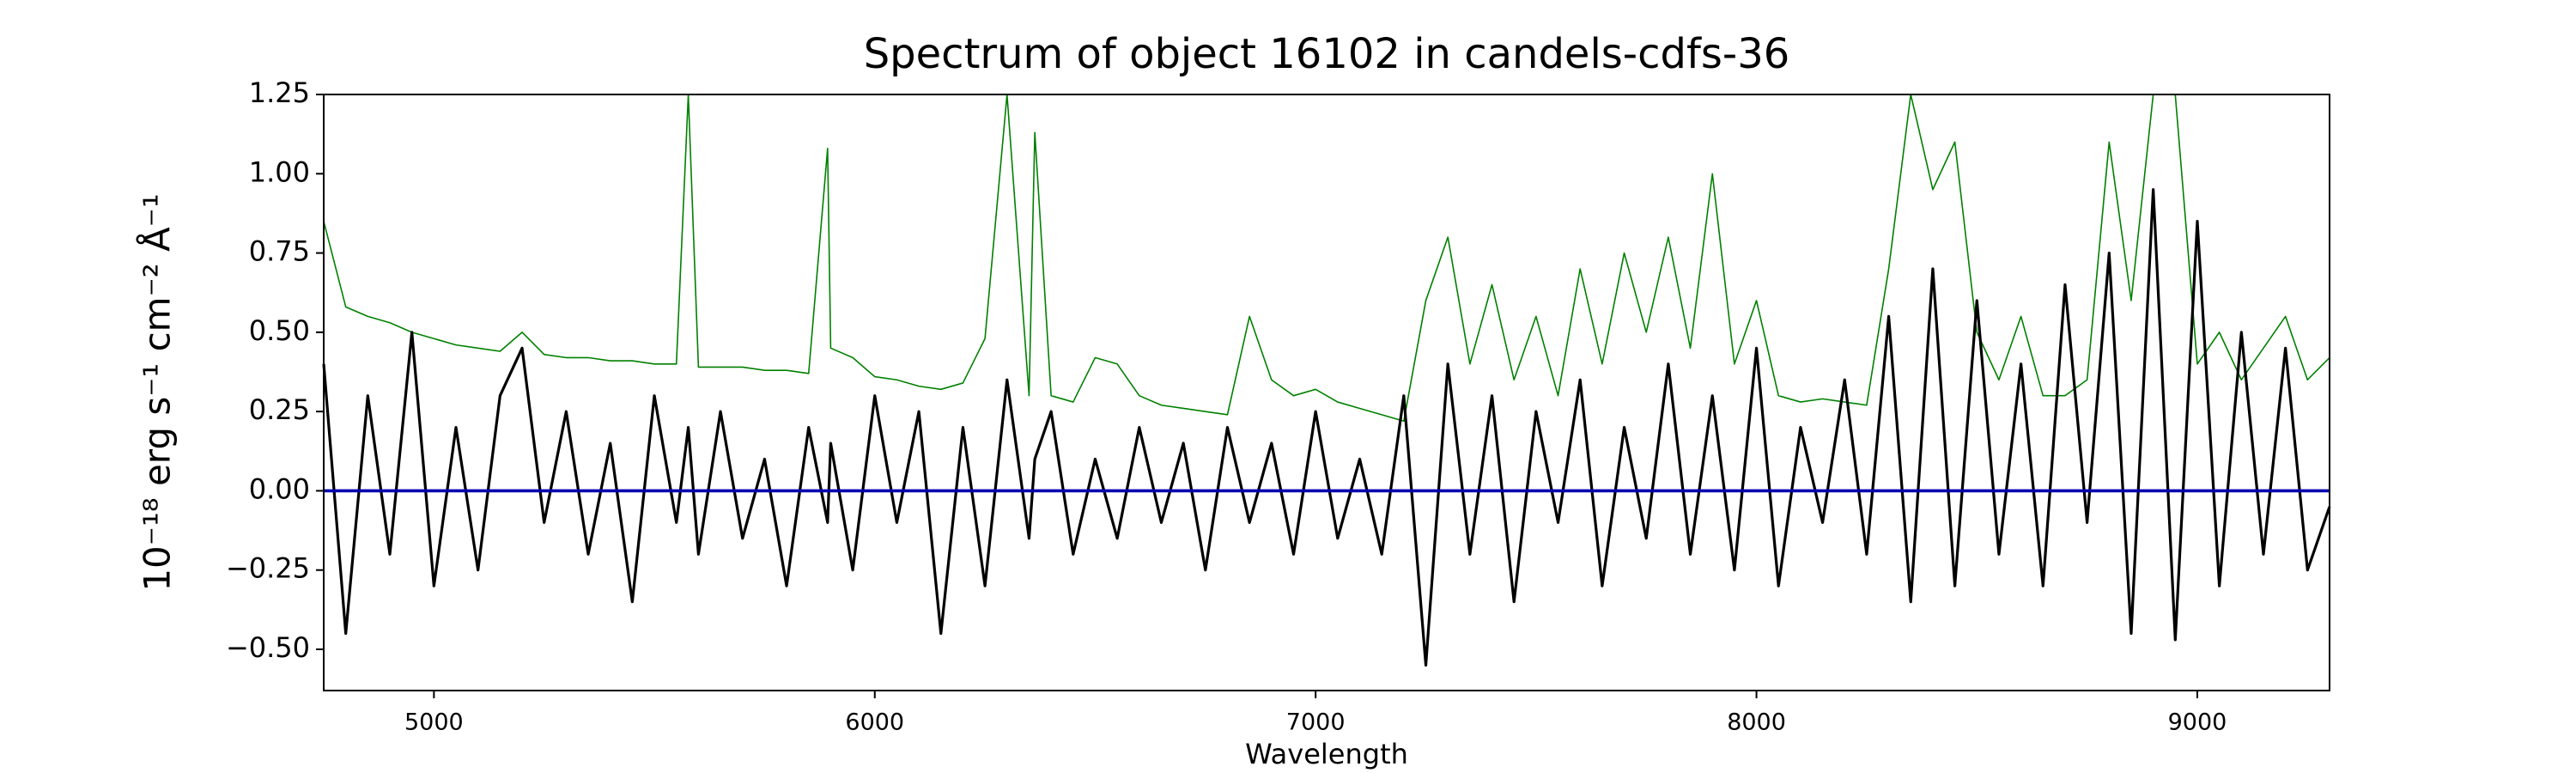 The image size is (2576, 773). I want to click on y-axis-label: 10⁻¹⁸ erg s⁻¹ cm⁻² Å⁻¹, so click(158, 392).